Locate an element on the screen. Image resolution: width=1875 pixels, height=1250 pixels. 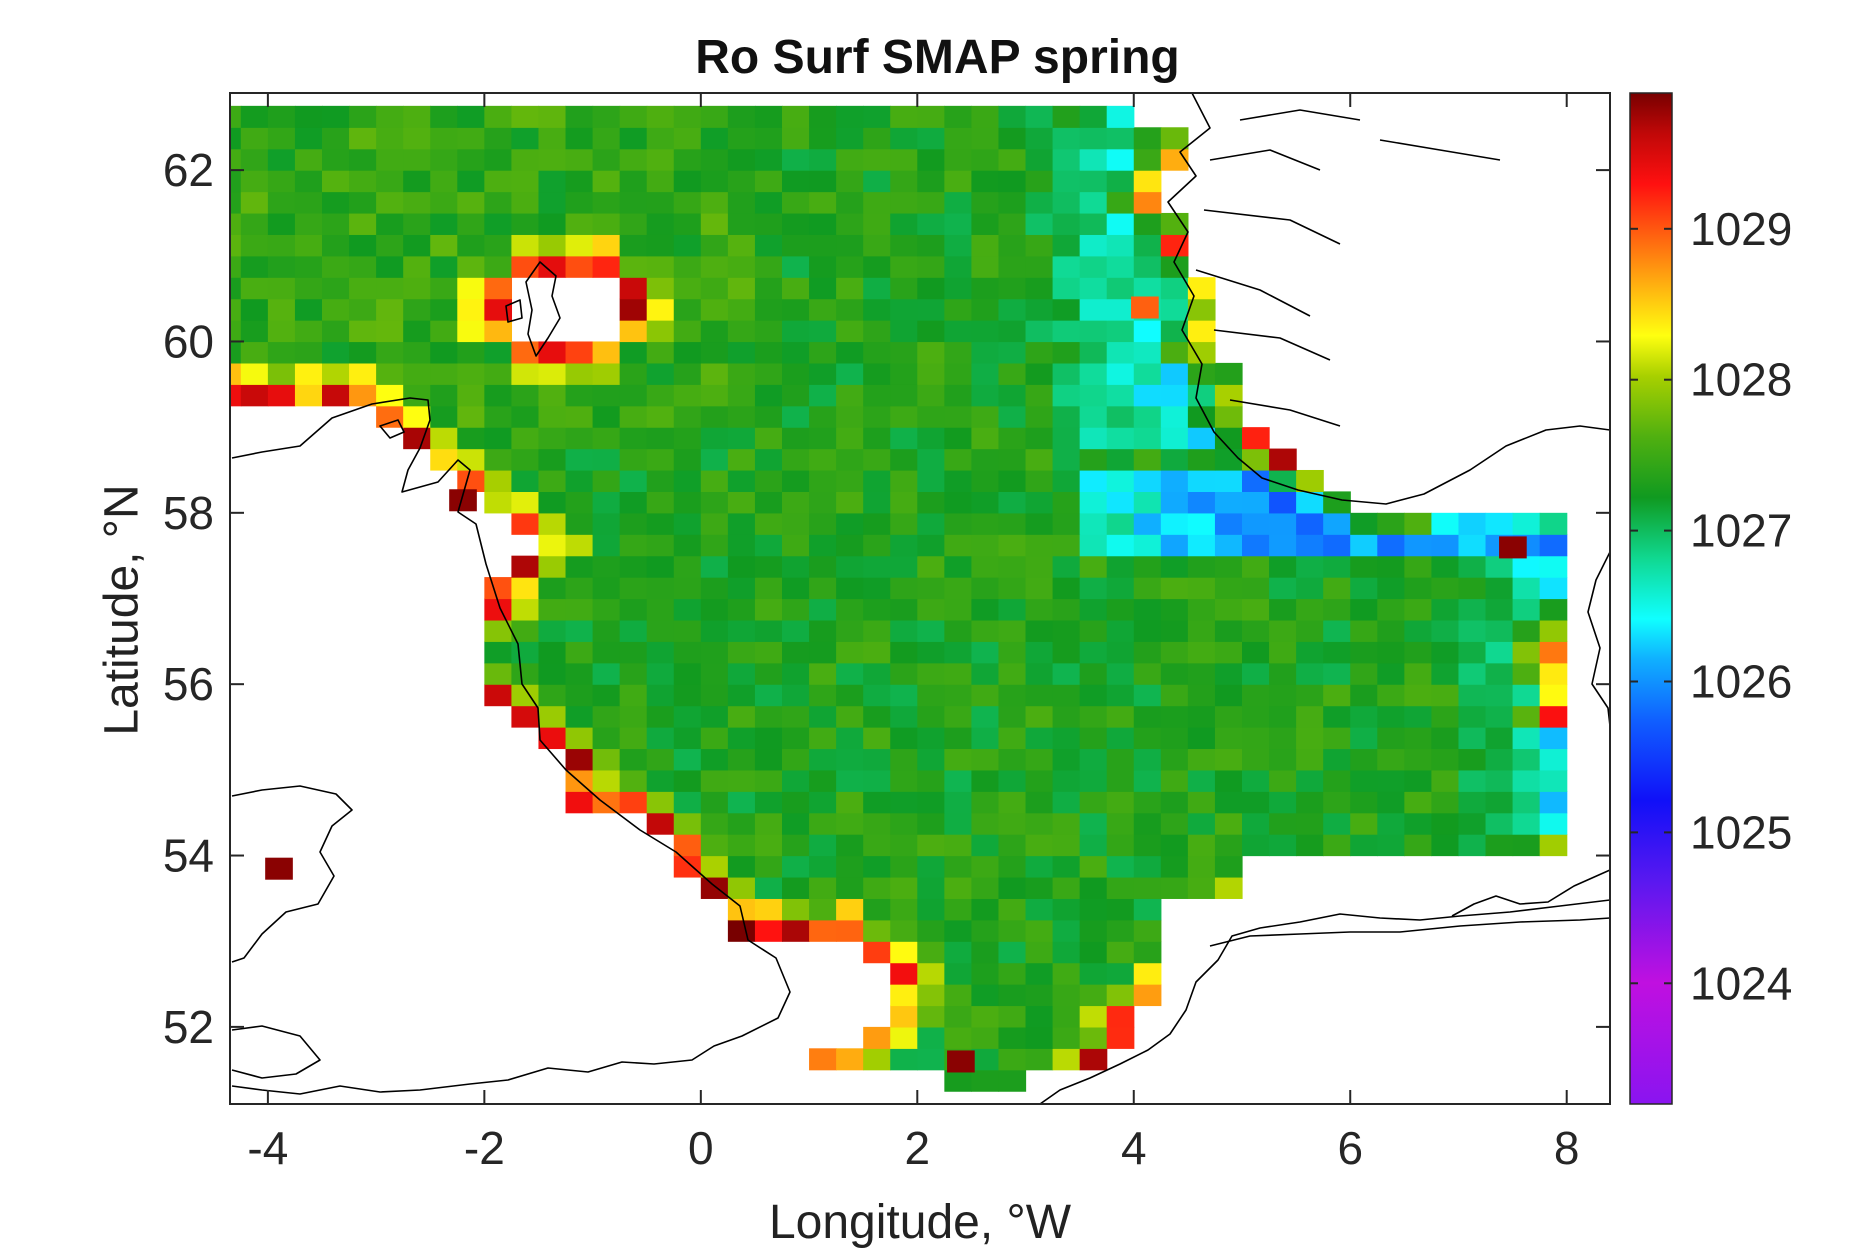
coastline-shetland is located at coordinates (543, 309).